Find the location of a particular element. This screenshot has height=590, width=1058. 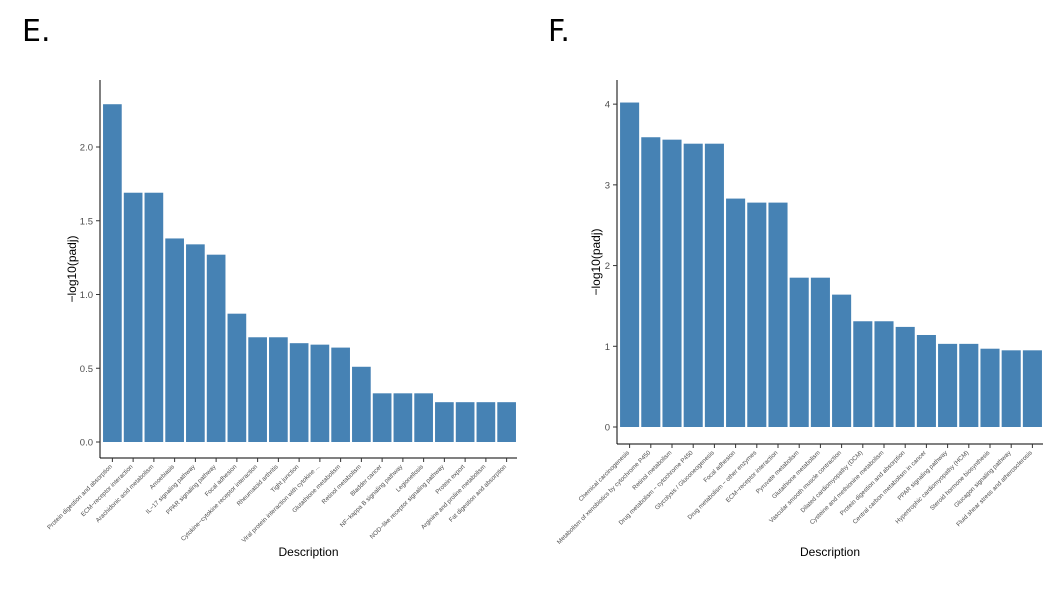

y-tick-label: 0 is located at coordinates (607, 428).